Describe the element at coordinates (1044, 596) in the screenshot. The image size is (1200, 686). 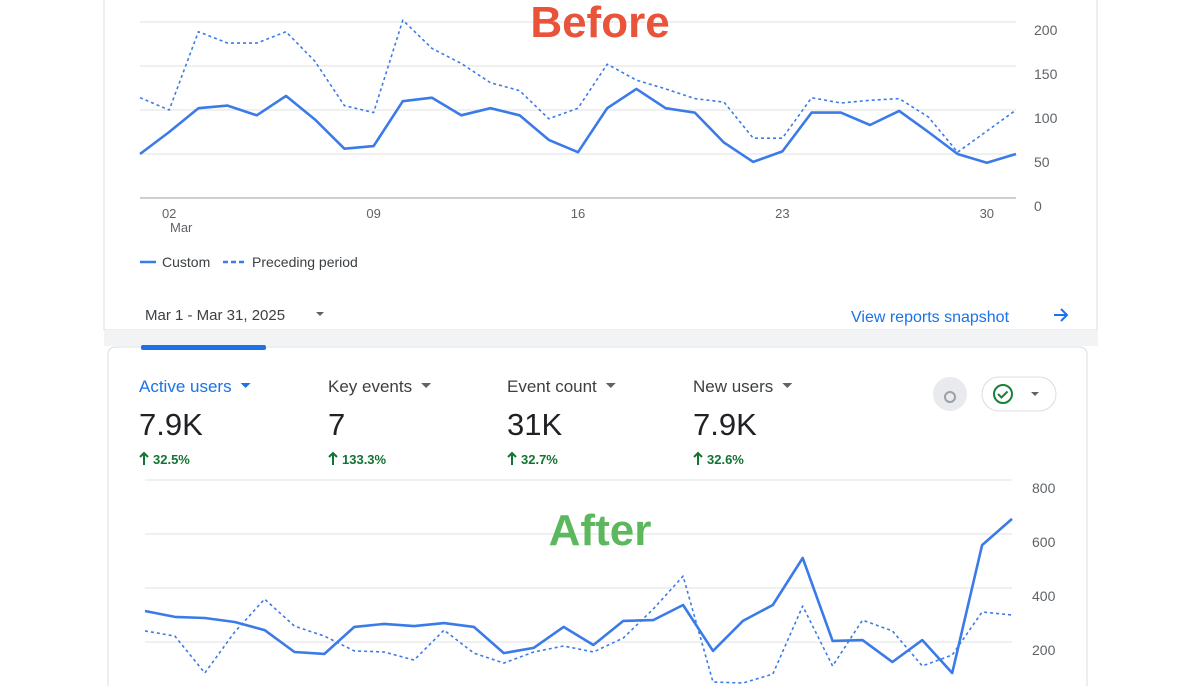
I see `y-tick-label: 400` at that location.